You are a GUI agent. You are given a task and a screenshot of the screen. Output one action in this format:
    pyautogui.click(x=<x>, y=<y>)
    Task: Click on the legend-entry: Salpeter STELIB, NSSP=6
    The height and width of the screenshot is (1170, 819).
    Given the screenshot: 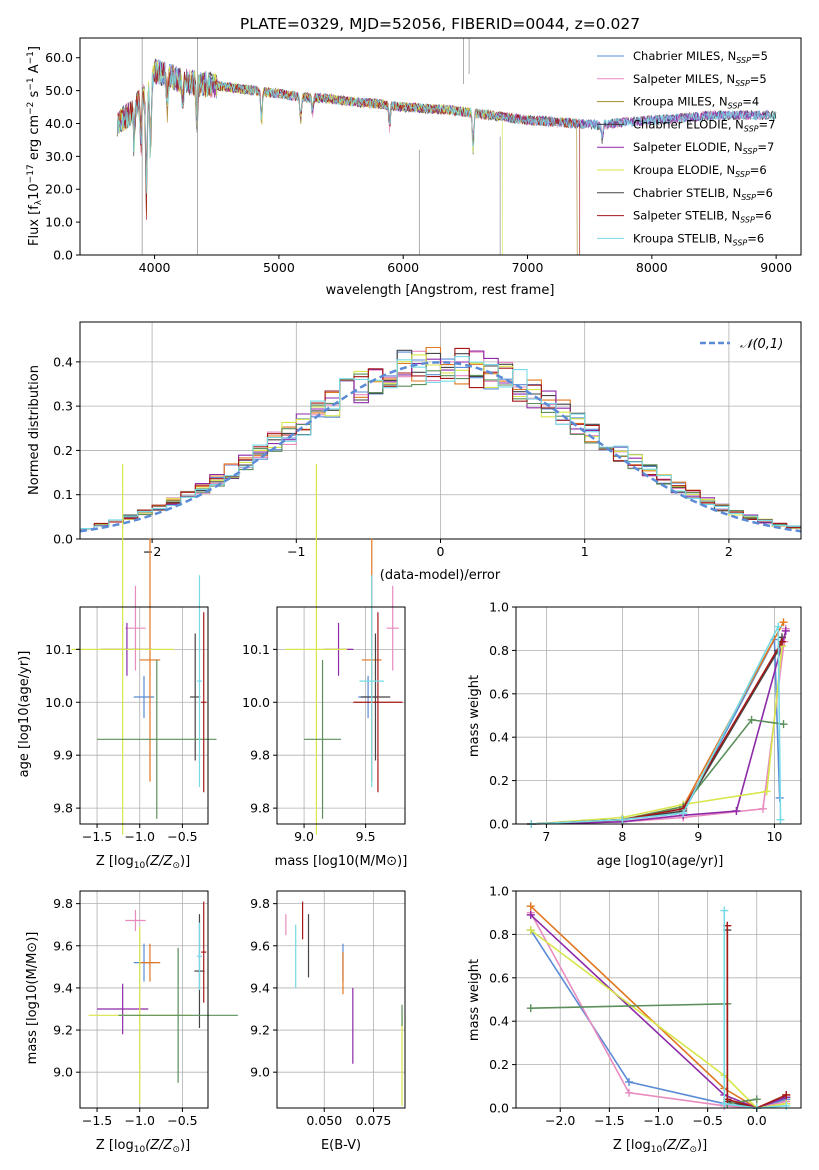 What is the action you would take?
    pyautogui.click(x=702, y=217)
    